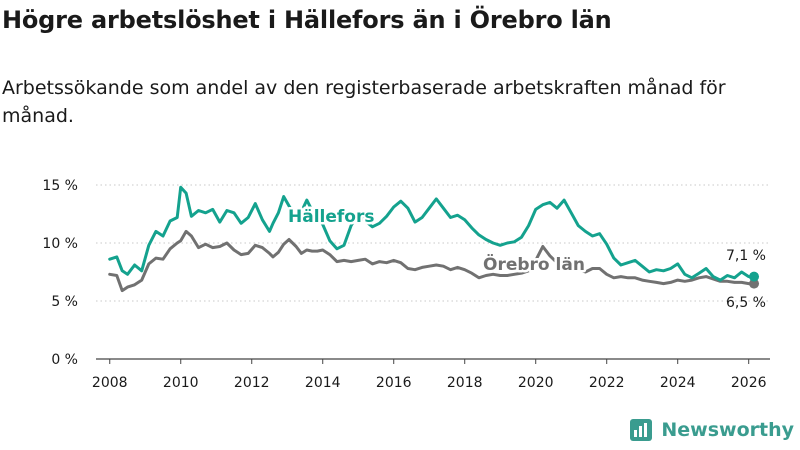  I want to click on hallefors-series-label: Hällefors, so click(331, 217).